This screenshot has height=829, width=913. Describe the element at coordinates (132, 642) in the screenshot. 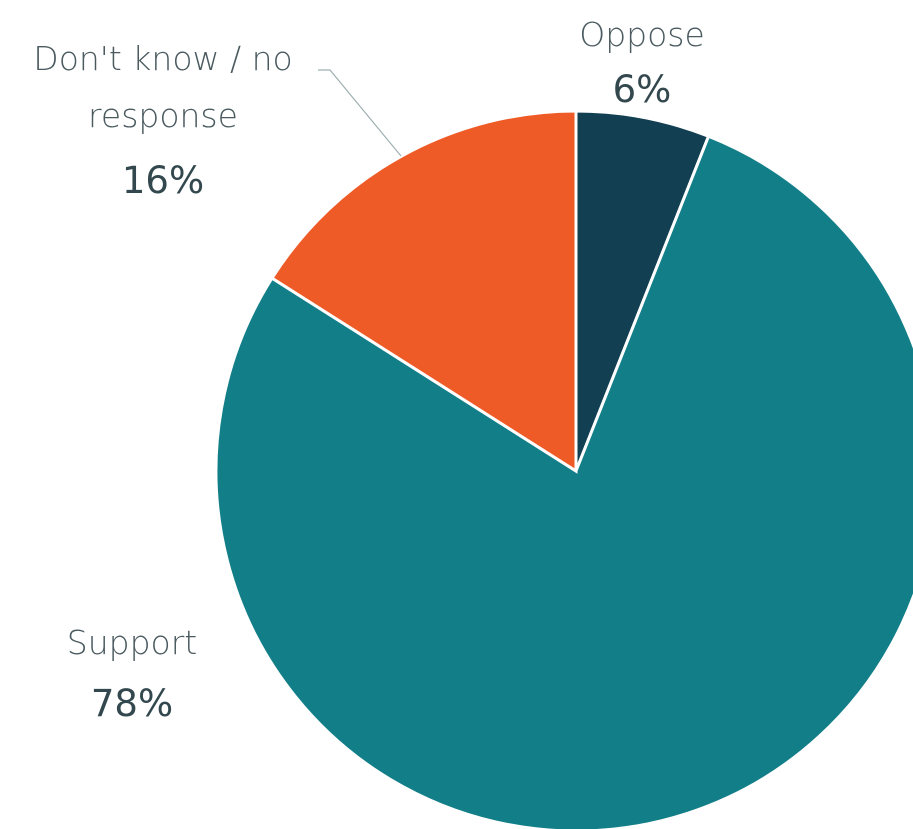

I see `label-support-category: Support` at that location.